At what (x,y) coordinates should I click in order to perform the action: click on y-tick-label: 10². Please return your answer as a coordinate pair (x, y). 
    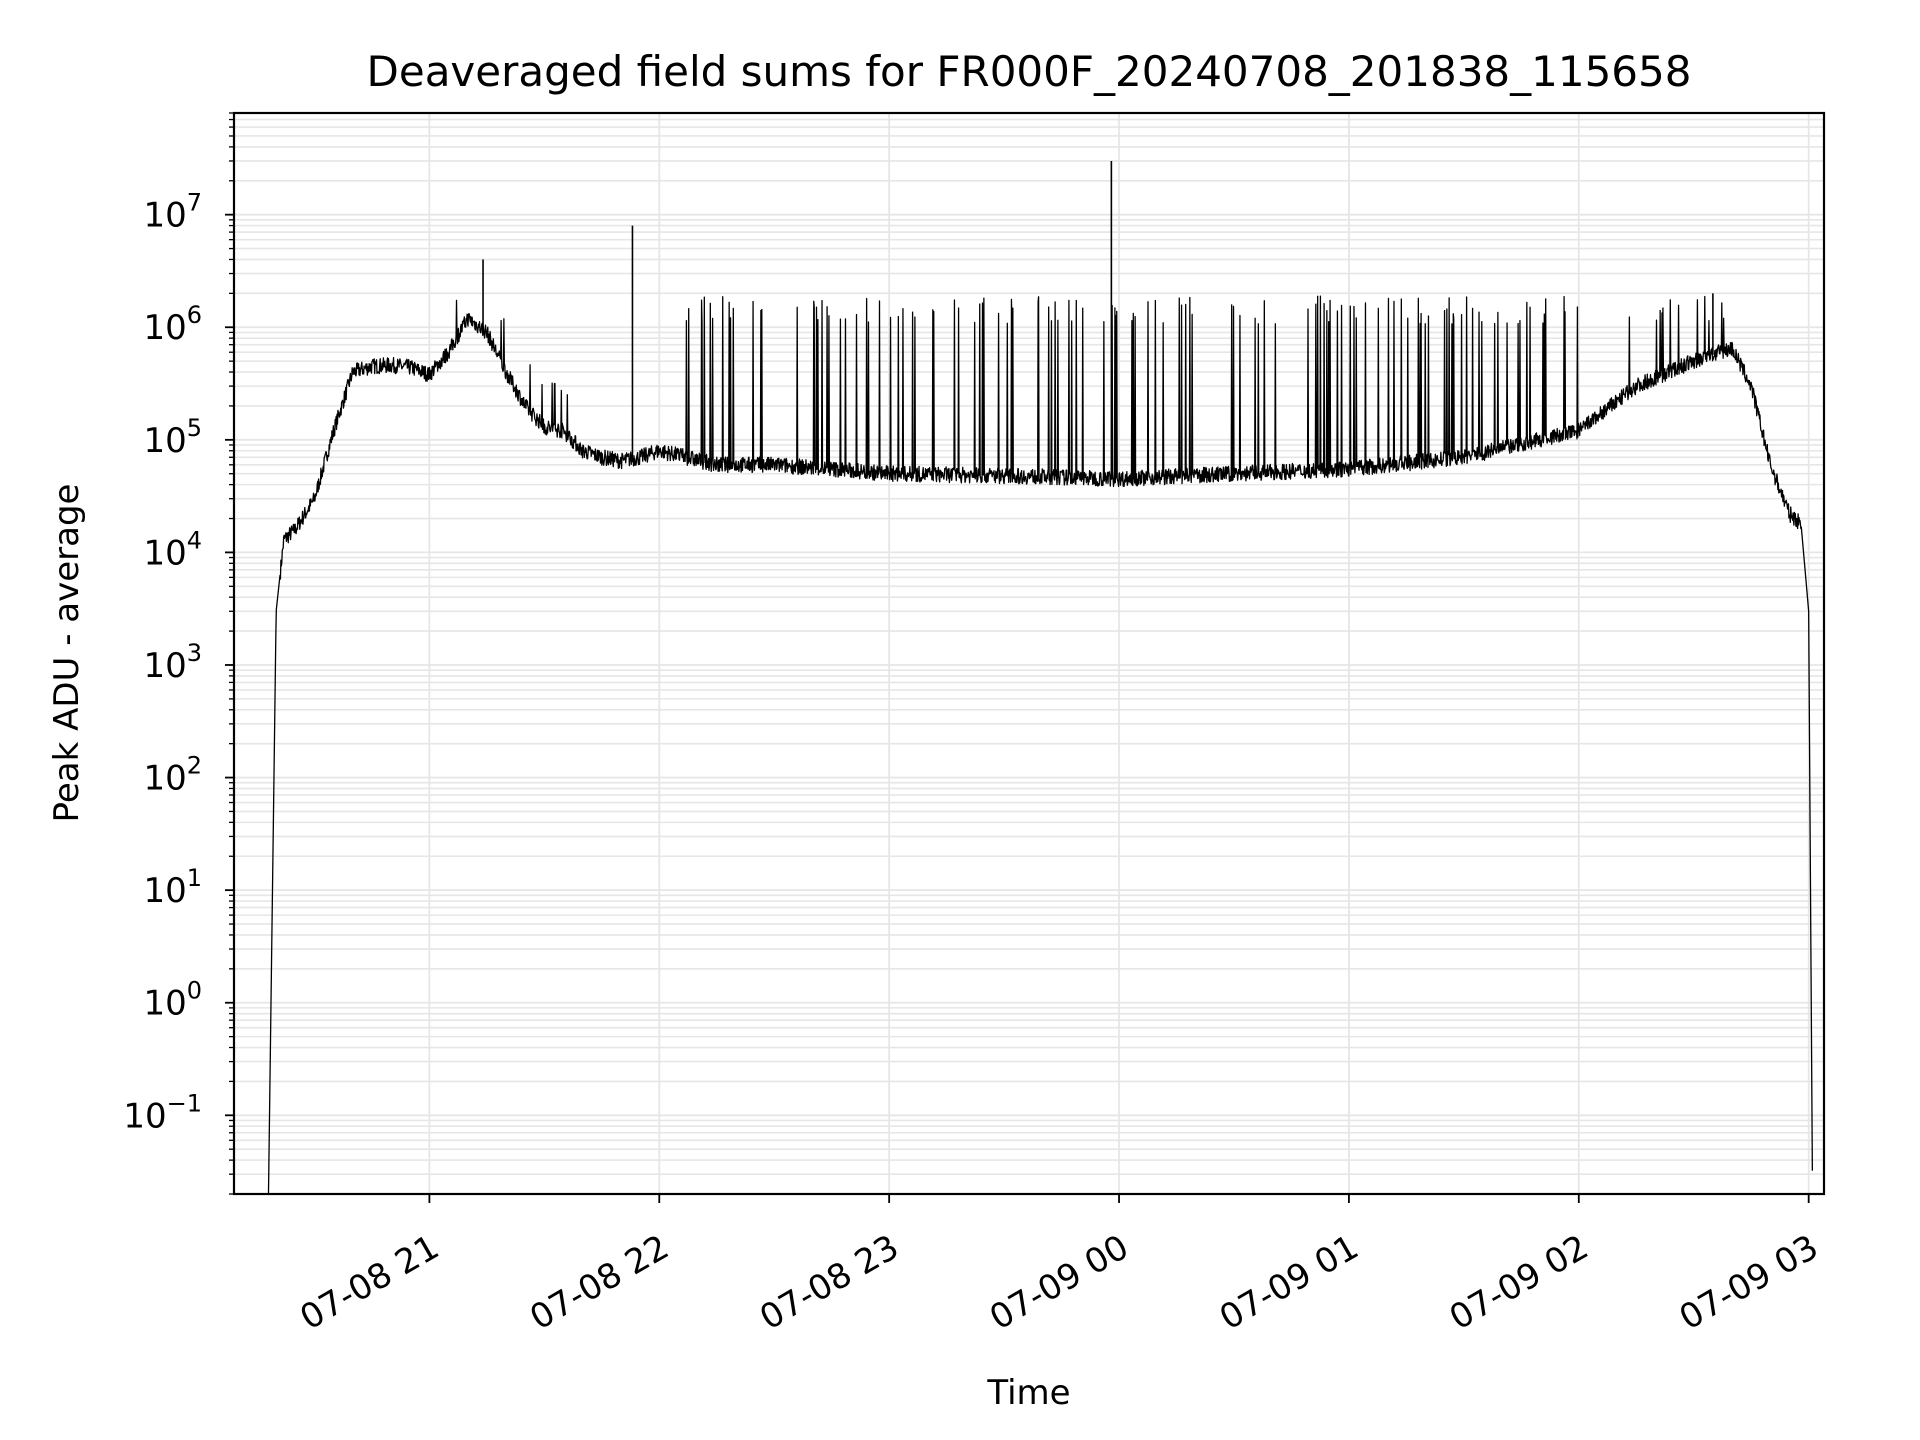
    Looking at the image, I should click on (172, 775).